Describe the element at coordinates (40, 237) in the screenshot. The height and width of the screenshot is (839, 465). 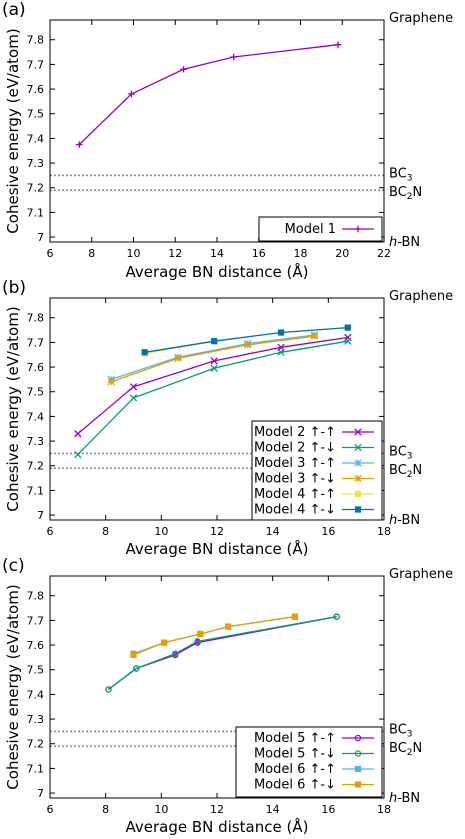
I see `y-tick-label: 7` at that location.